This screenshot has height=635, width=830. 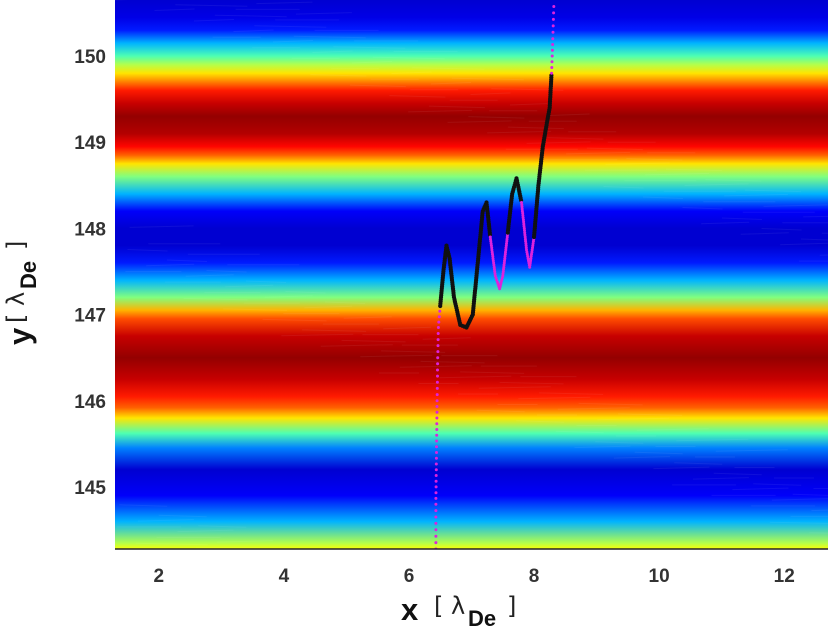 I want to click on x-tick-label: 12, so click(x=784, y=576).